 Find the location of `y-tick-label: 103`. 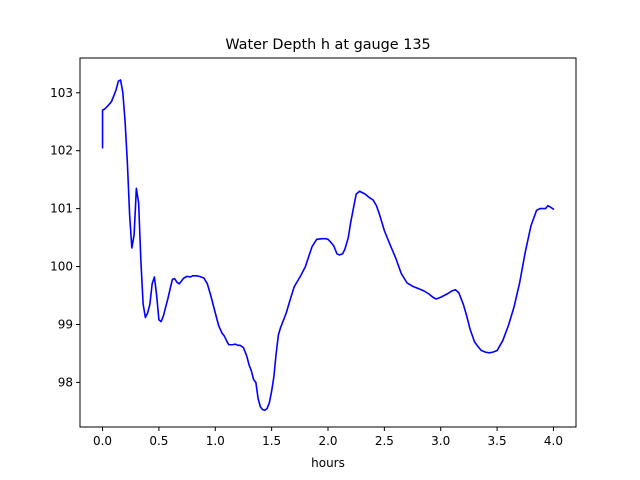

y-tick-label: 103 is located at coordinates (61, 93).